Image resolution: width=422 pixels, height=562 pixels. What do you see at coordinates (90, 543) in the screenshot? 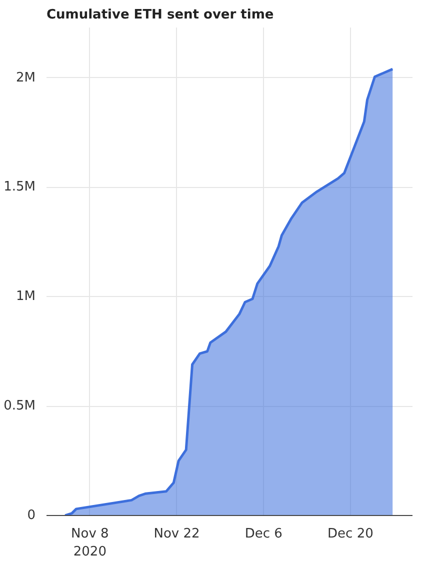
I see `x-tick-label: Nov 8 2020` at bounding box center [90, 543].